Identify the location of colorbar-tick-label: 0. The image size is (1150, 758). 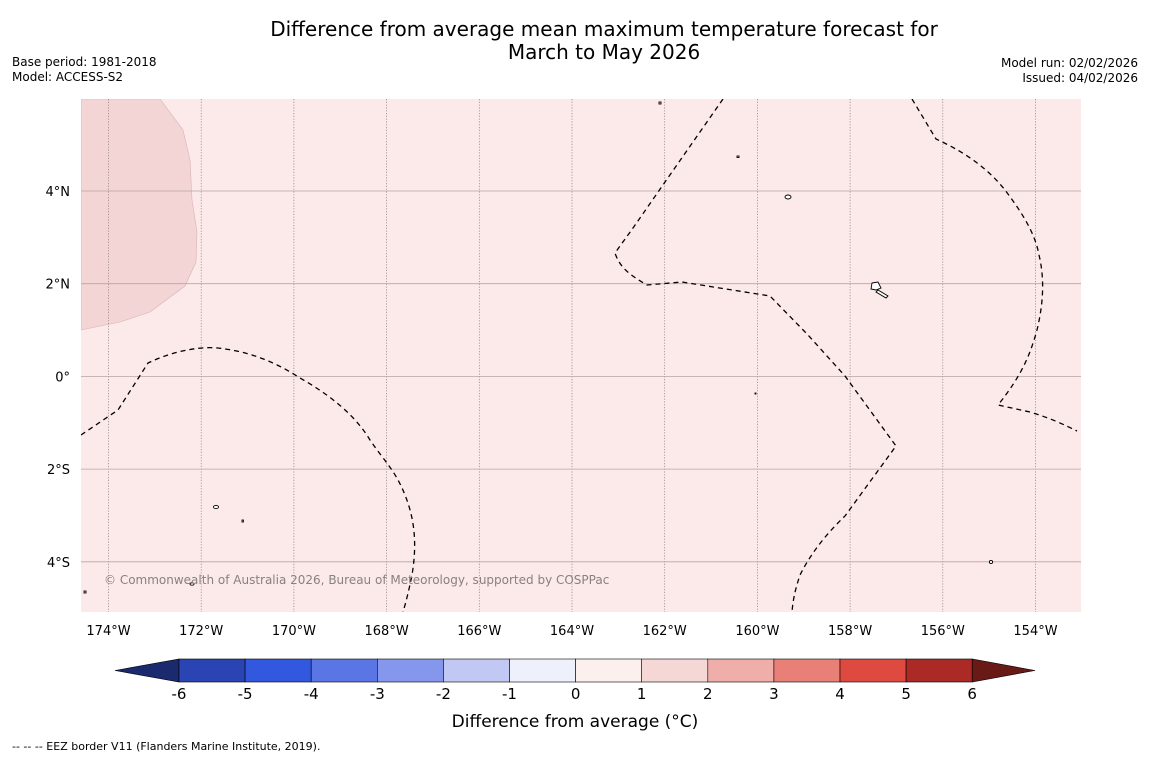
(576, 694).